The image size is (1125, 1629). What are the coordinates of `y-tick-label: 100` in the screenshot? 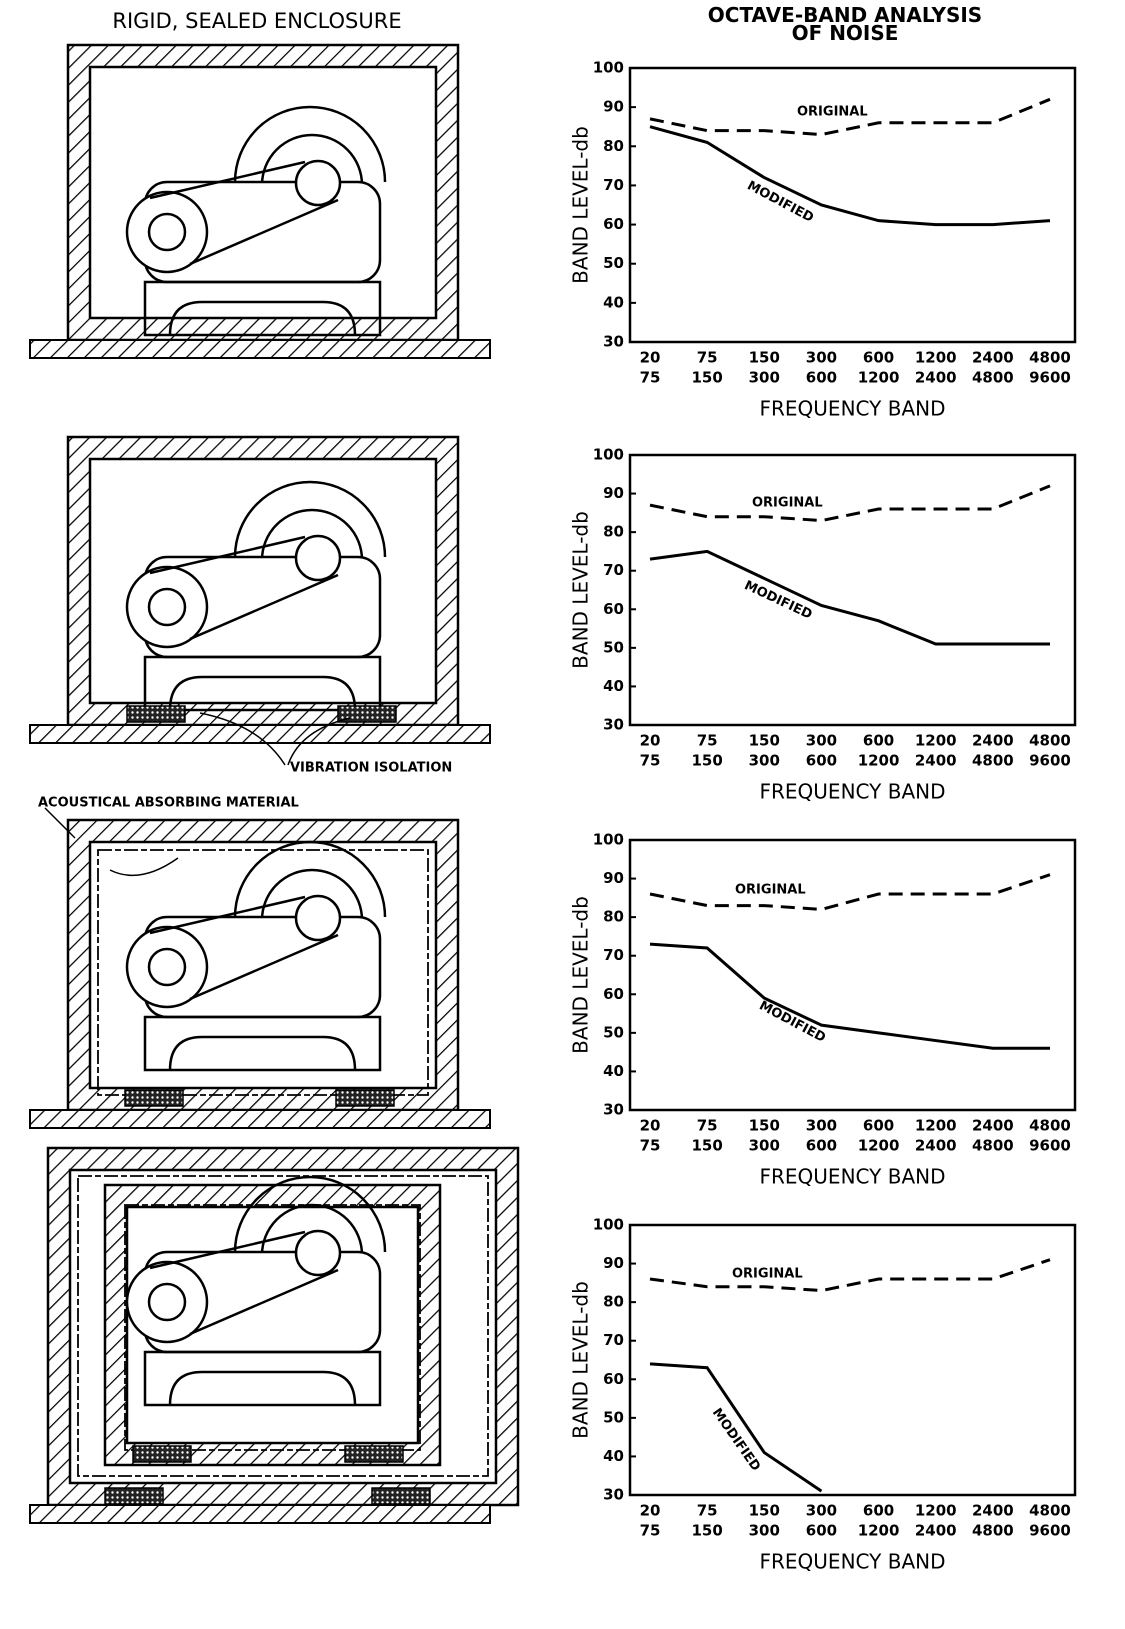 It's located at (608, 68).